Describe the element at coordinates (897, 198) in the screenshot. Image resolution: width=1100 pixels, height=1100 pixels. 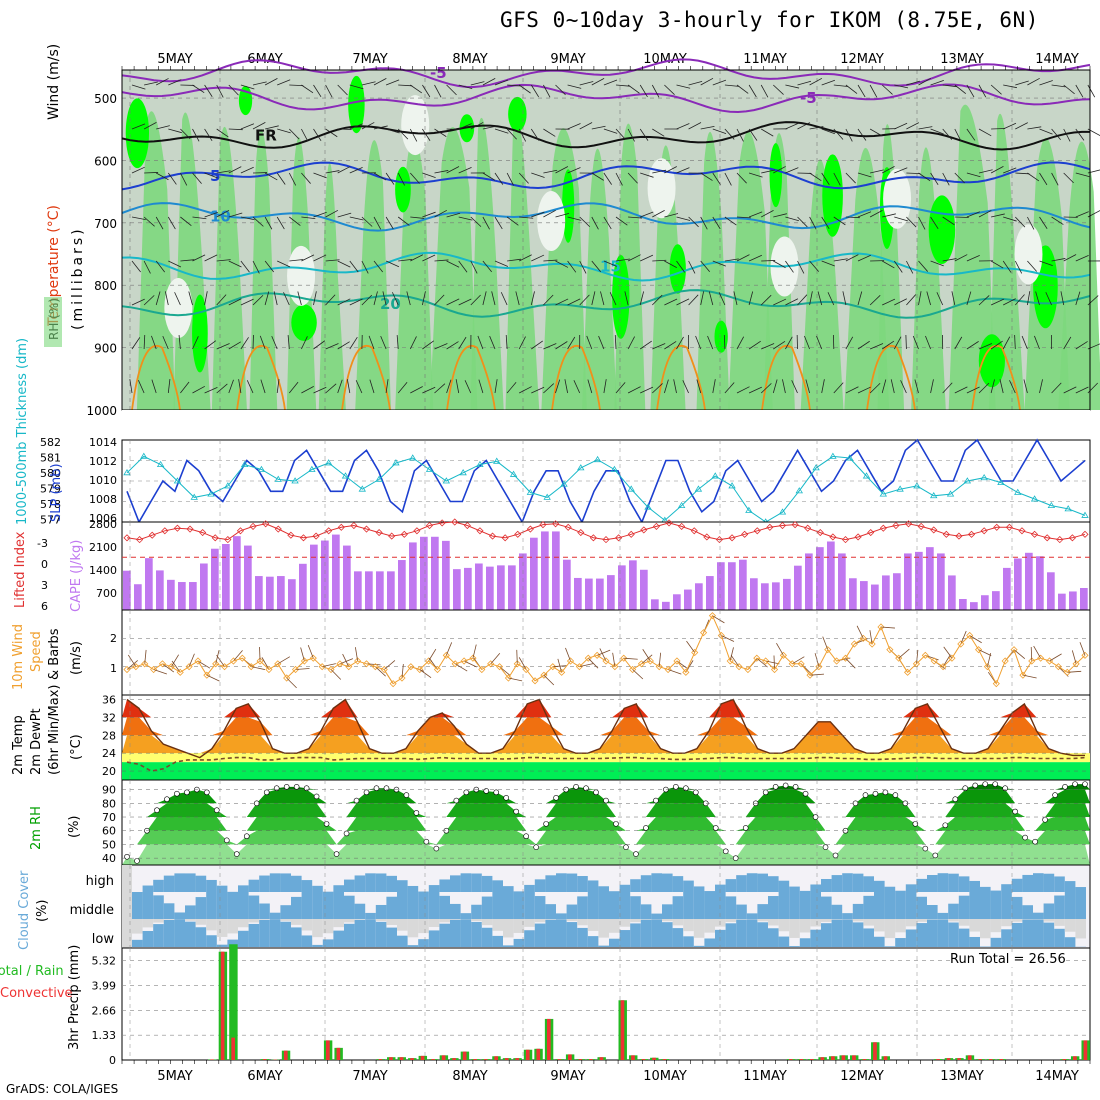
I see `rh-dry-area` at that location.